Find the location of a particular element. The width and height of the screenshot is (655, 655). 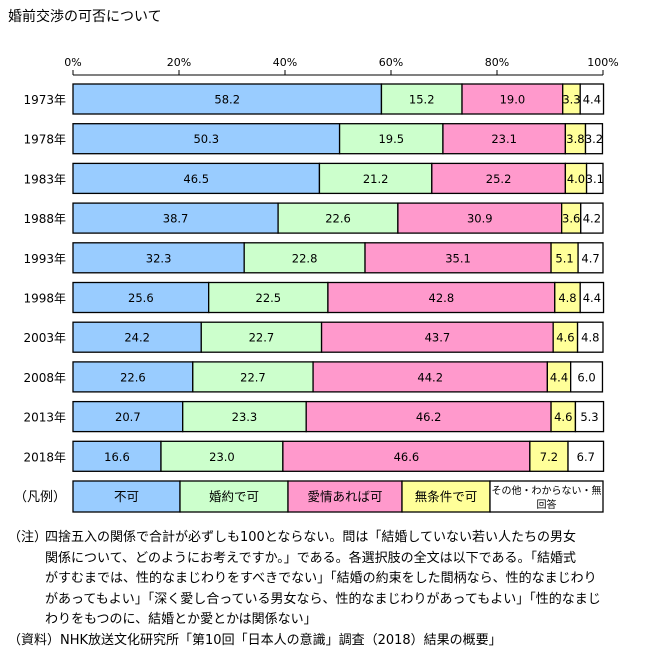

data-label: 46.5 is located at coordinates (196, 179).